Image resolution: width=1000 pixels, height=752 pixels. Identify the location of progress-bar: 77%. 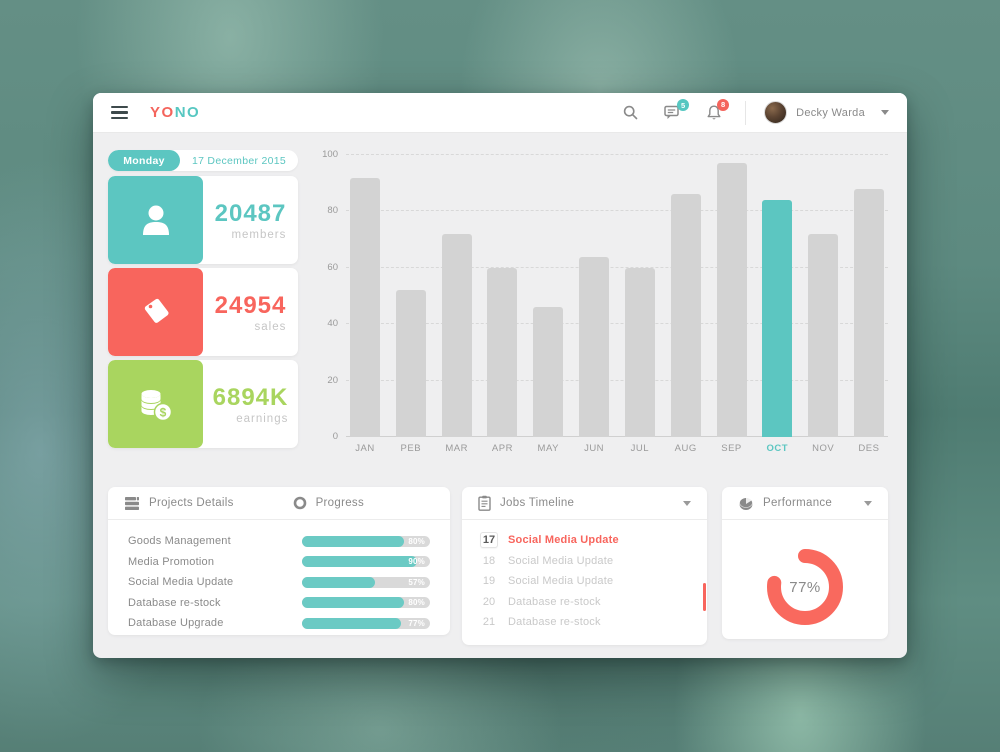
(366, 623).